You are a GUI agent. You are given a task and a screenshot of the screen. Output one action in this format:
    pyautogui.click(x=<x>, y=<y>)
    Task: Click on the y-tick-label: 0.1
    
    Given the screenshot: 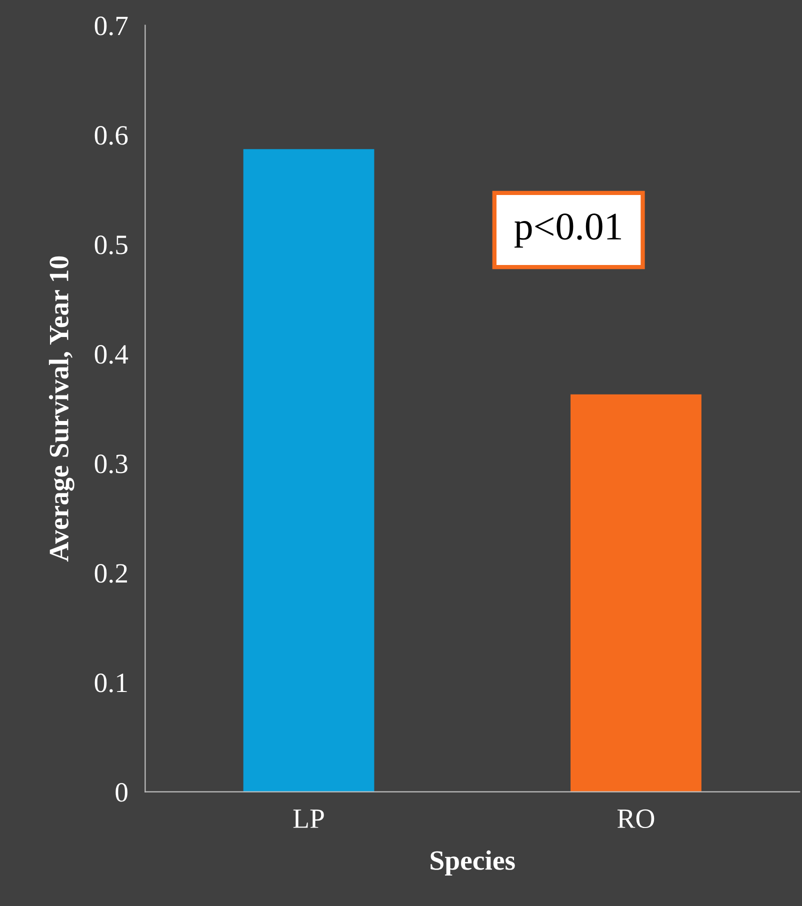 What is the action you would take?
    pyautogui.click(x=110, y=683)
    